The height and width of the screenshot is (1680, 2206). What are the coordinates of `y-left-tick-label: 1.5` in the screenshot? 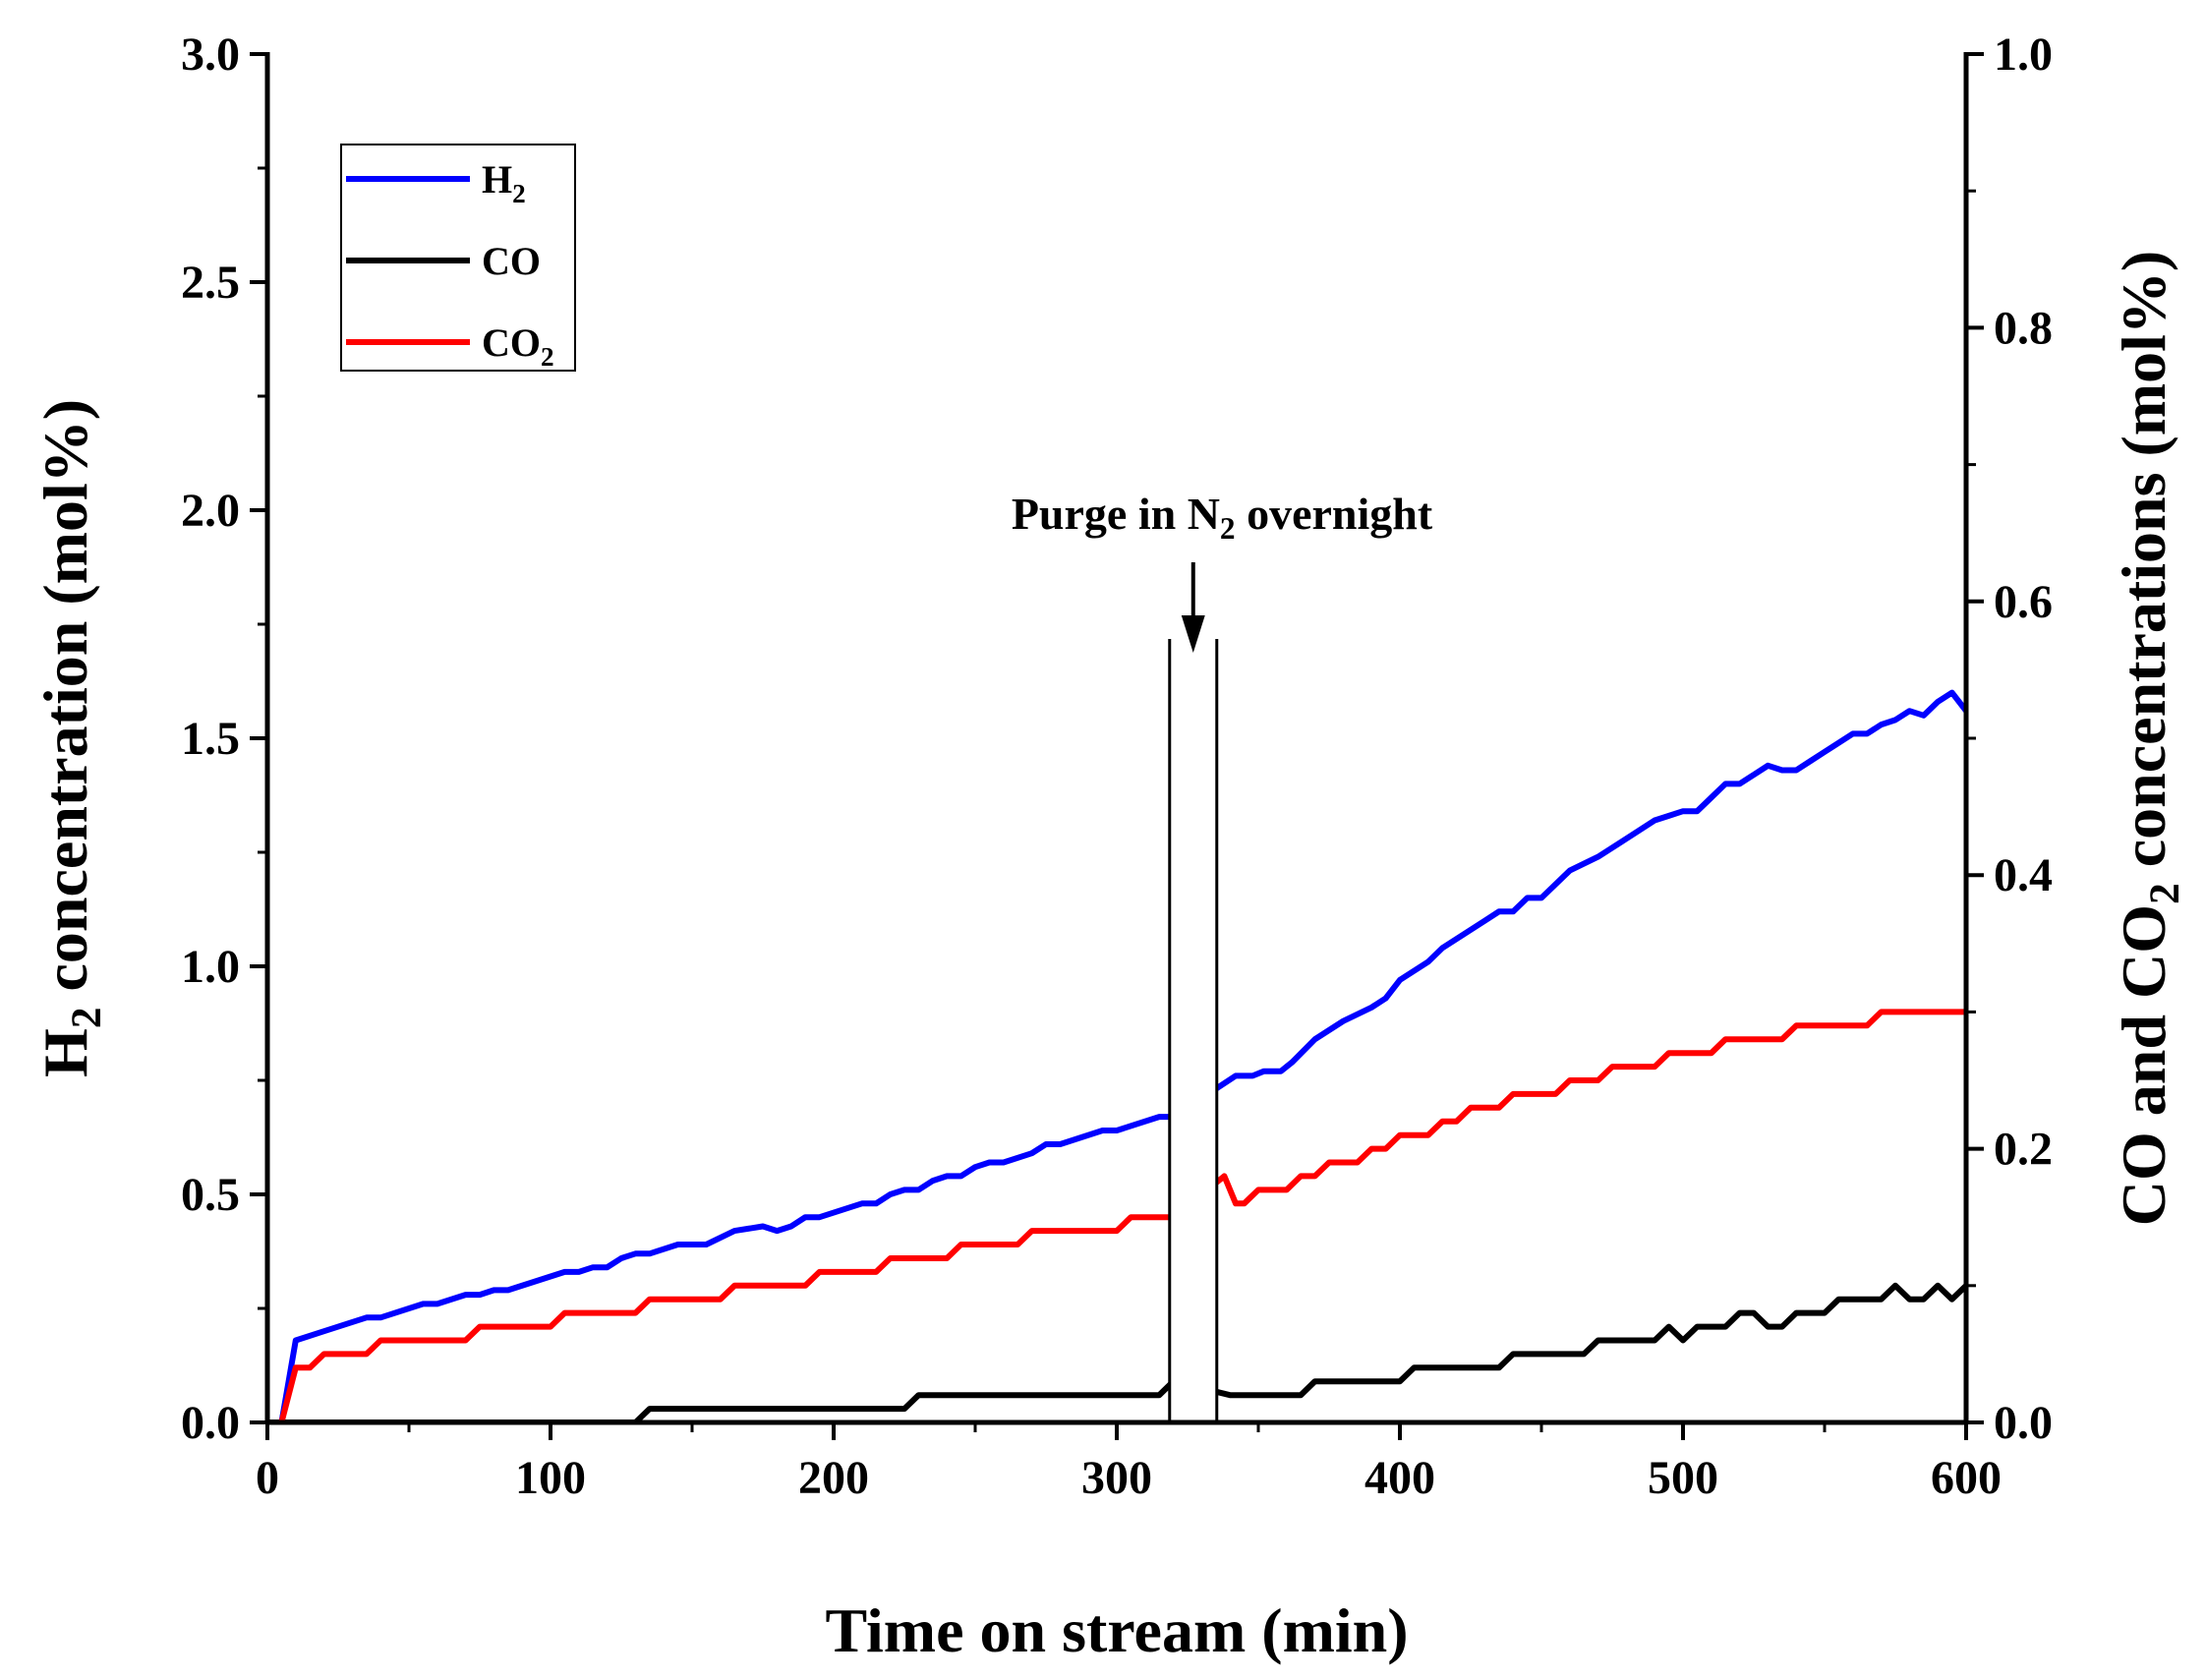 It's located at (210, 739).